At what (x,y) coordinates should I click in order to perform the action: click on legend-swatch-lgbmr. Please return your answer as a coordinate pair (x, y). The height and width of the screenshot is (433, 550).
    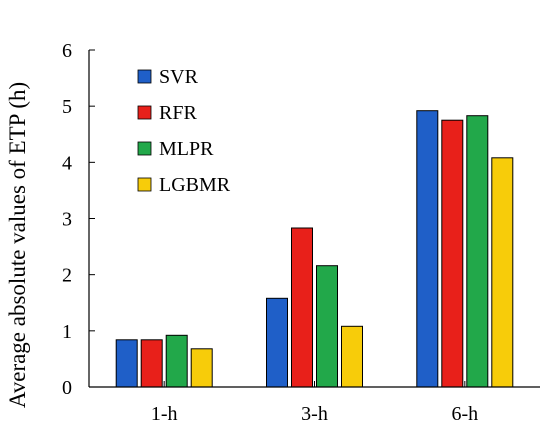
    Looking at the image, I should click on (144, 184).